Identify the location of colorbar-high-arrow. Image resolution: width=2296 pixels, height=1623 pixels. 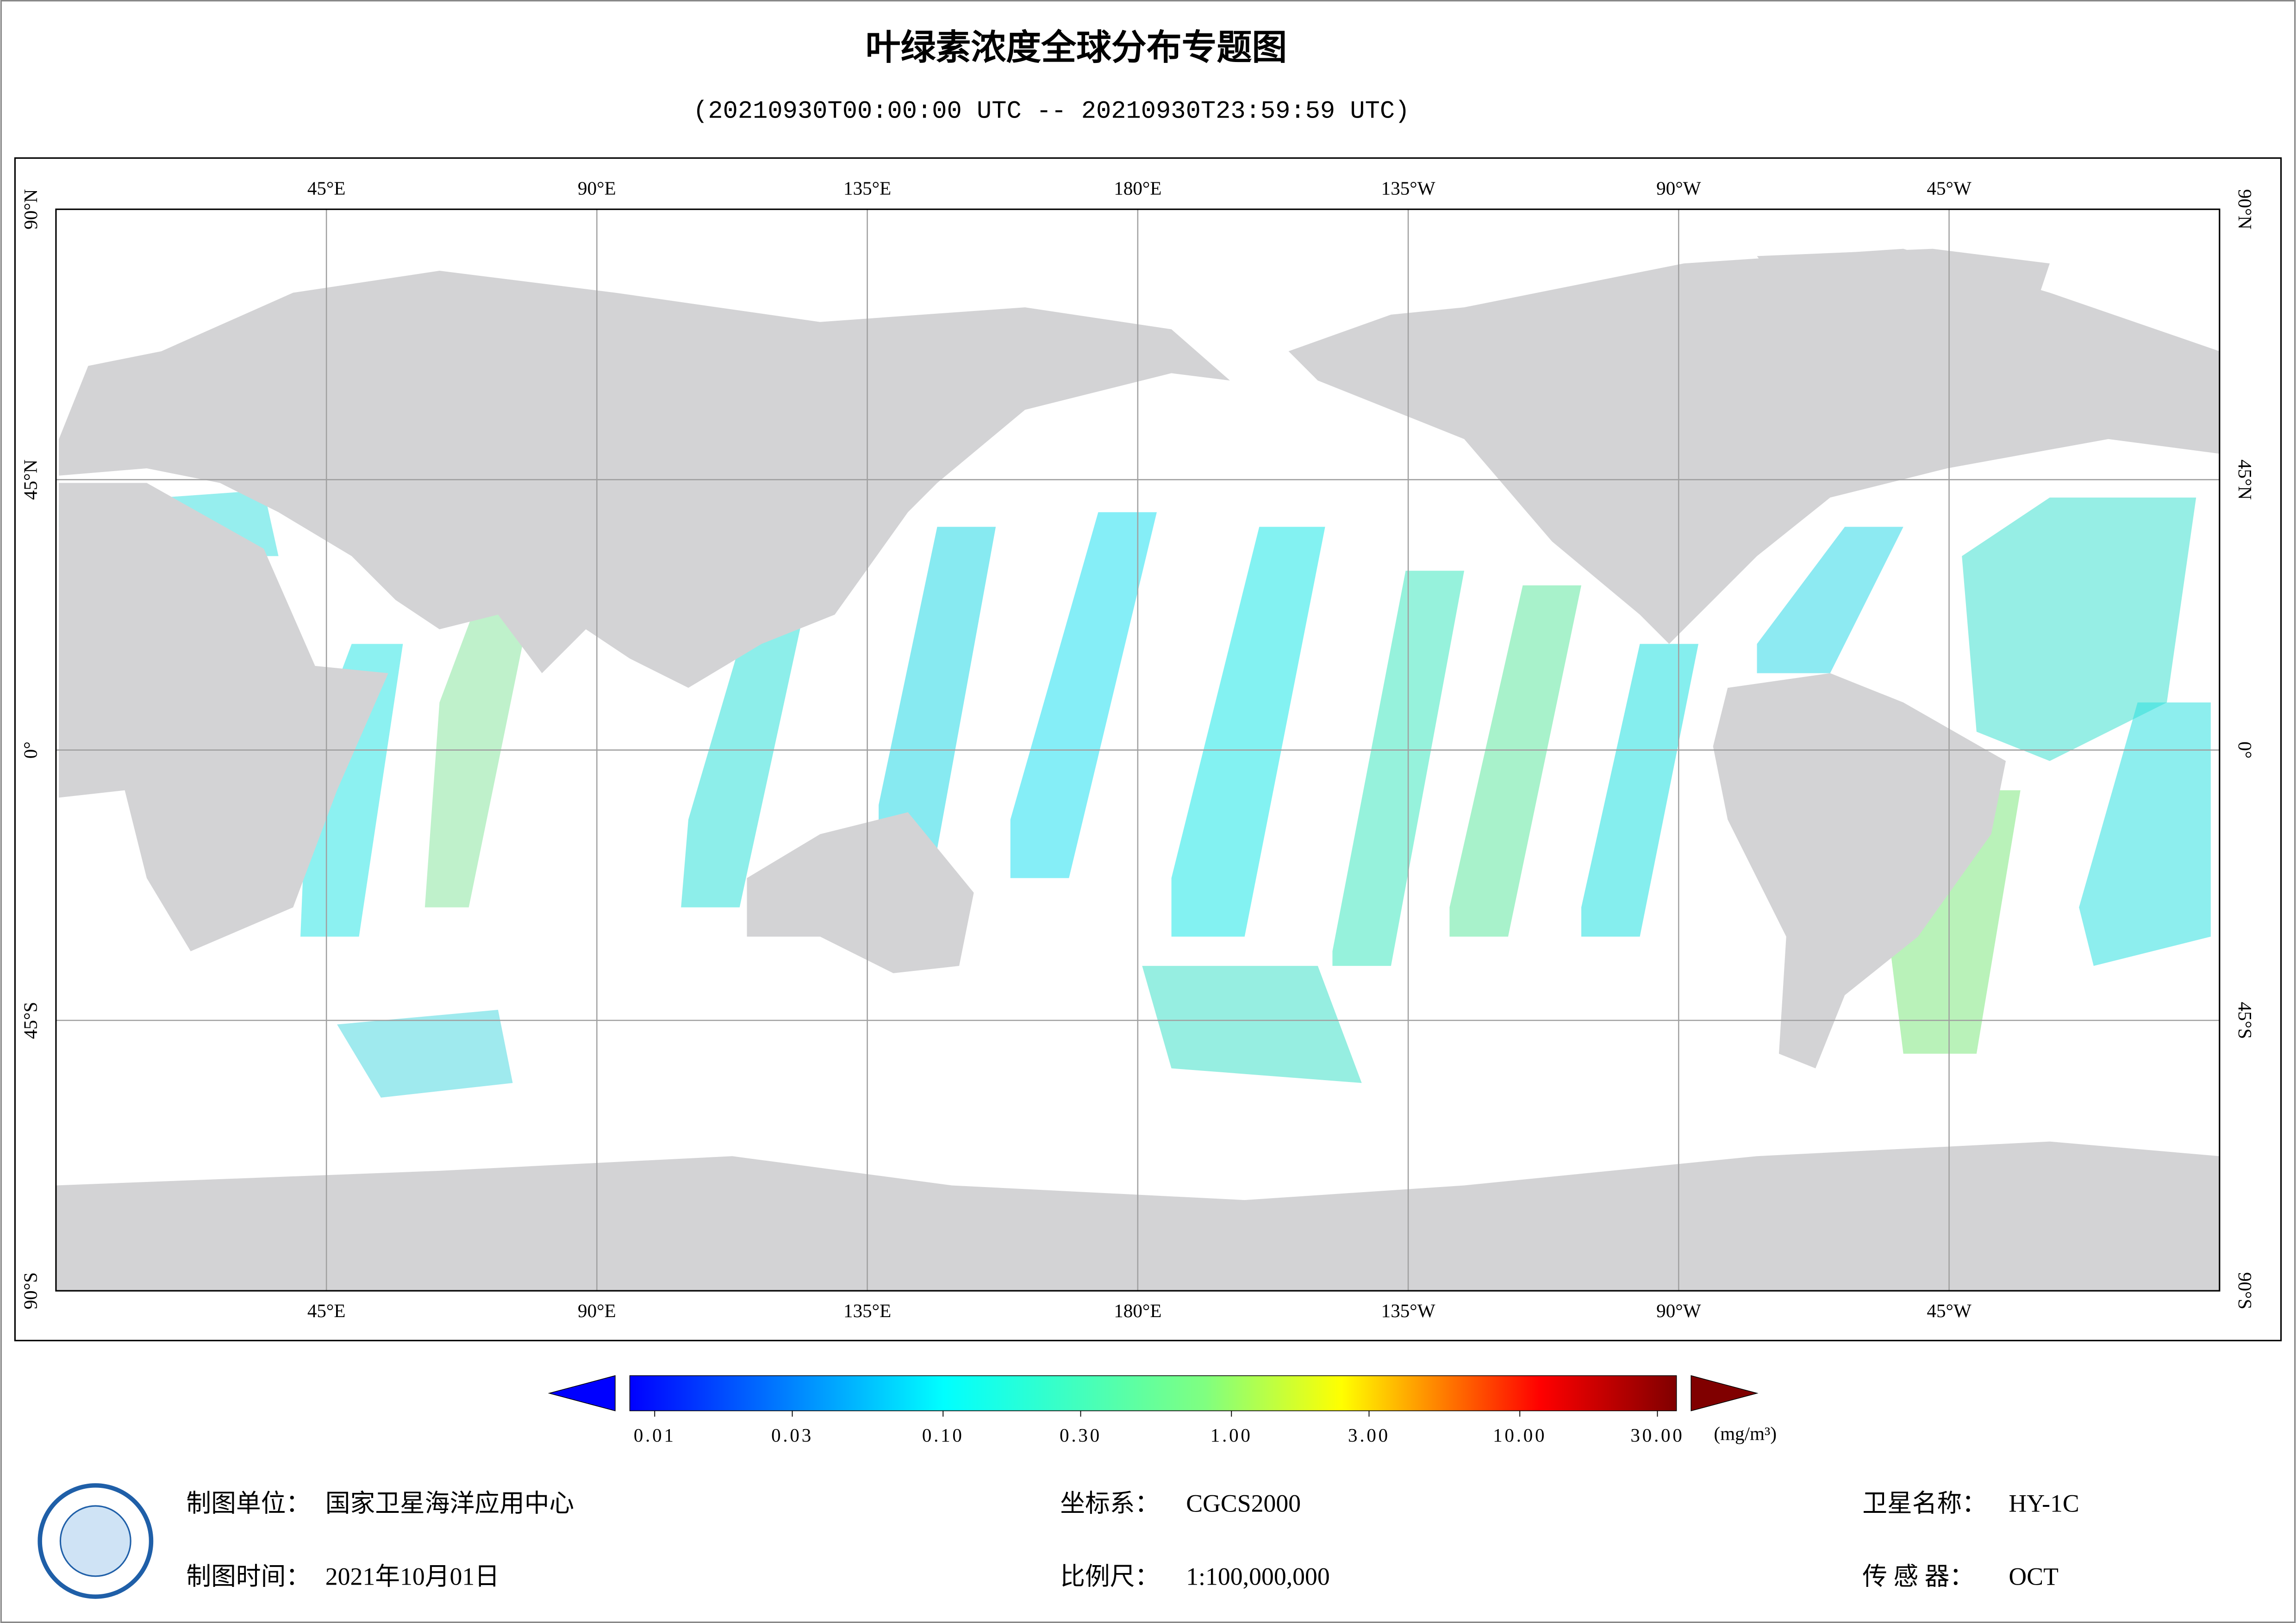
(1725, 1393).